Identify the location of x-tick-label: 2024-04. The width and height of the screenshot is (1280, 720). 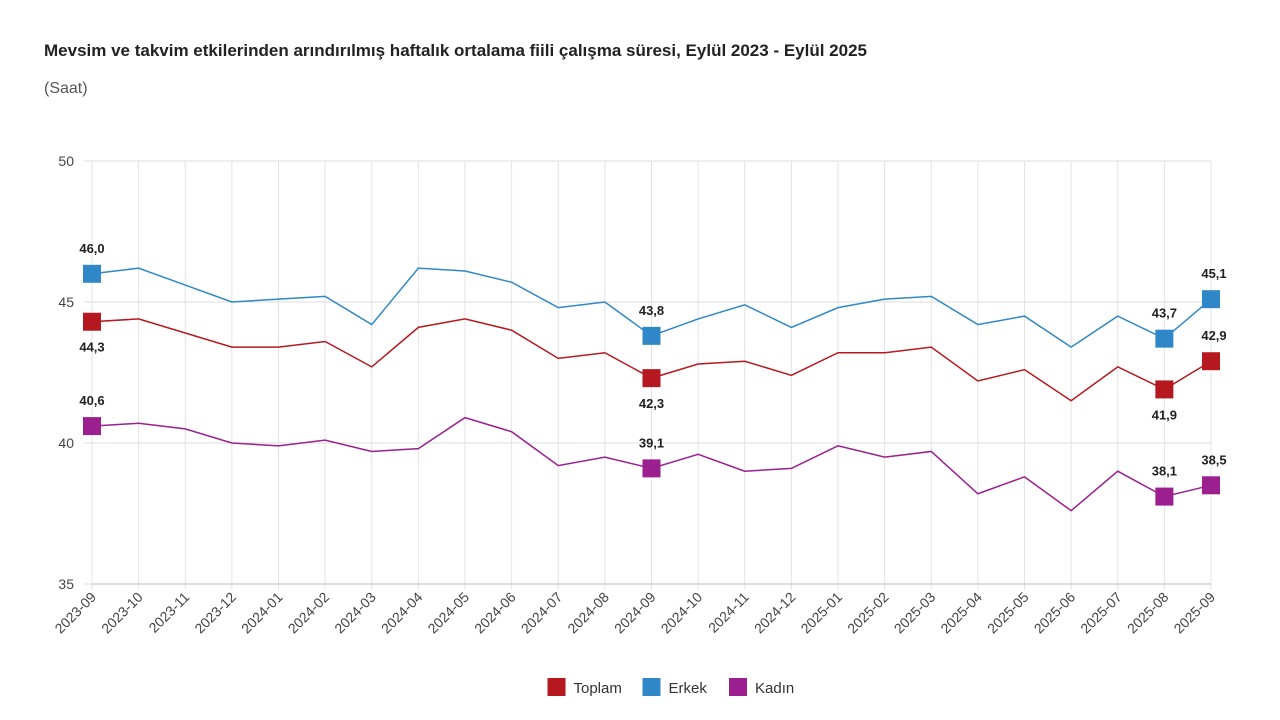
(402, 613).